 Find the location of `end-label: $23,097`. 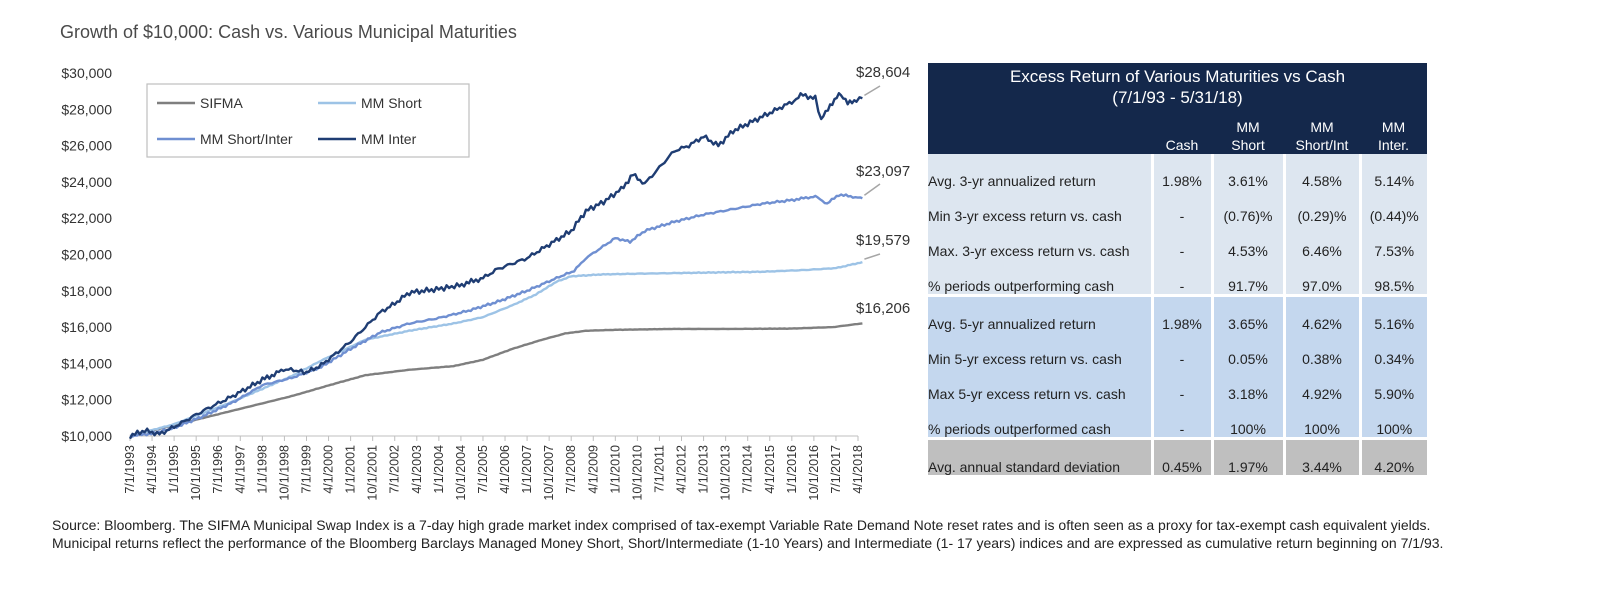

end-label: $23,097 is located at coordinates (883, 171).